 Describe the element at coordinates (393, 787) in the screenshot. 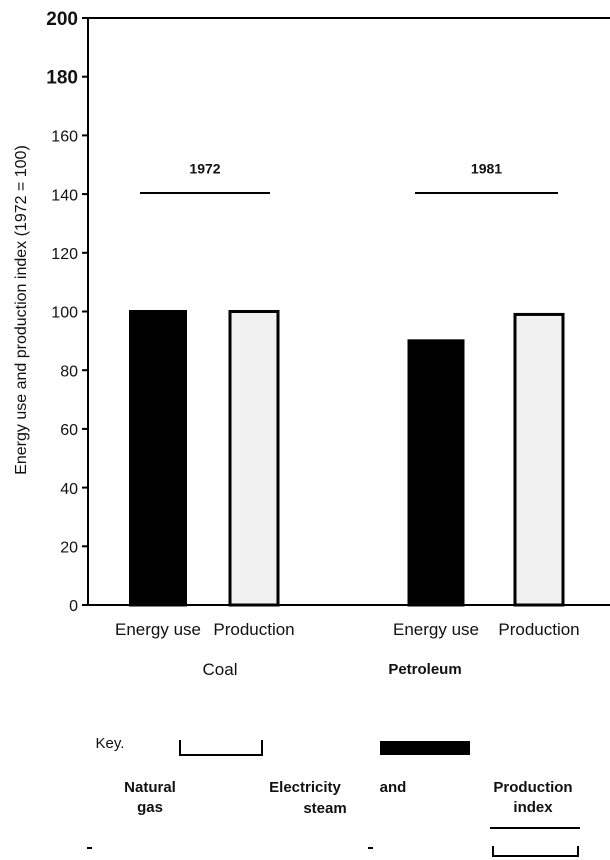

I see `key-label: and` at that location.